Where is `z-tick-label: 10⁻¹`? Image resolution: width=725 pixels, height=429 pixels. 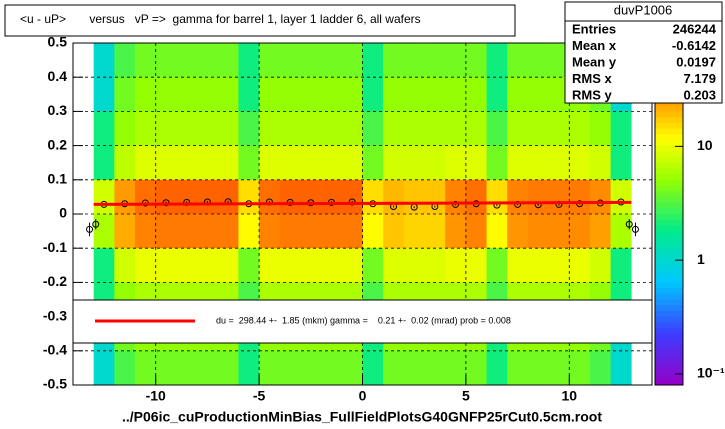
z-tick-label: 10⁻¹ is located at coordinates (711, 373).